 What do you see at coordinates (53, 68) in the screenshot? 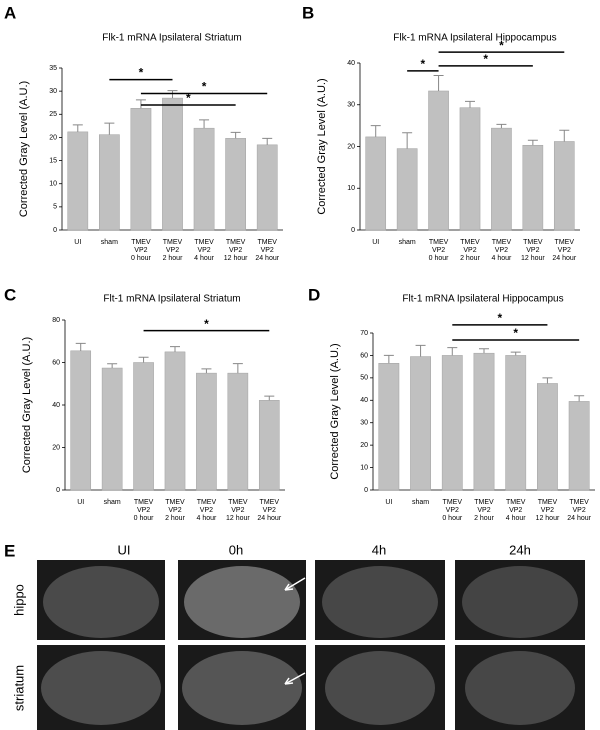
I see `y-tick-label: 35` at bounding box center [53, 68].